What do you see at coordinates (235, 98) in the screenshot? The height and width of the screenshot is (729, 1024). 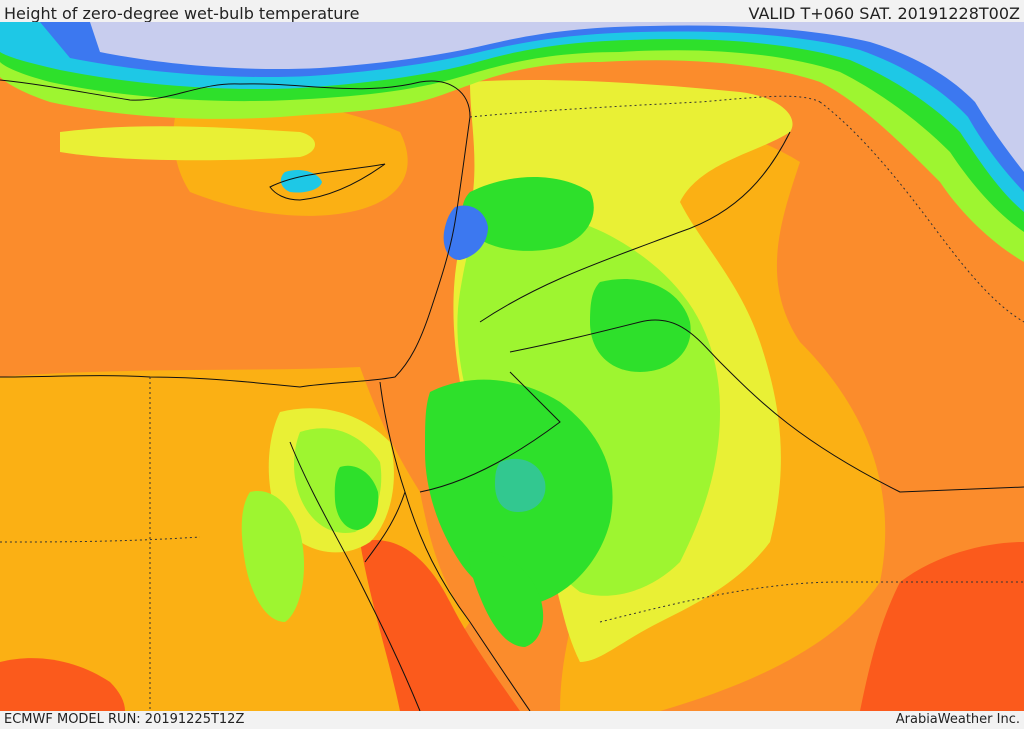 I see `coastline-north-med` at bounding box center [235, 98].